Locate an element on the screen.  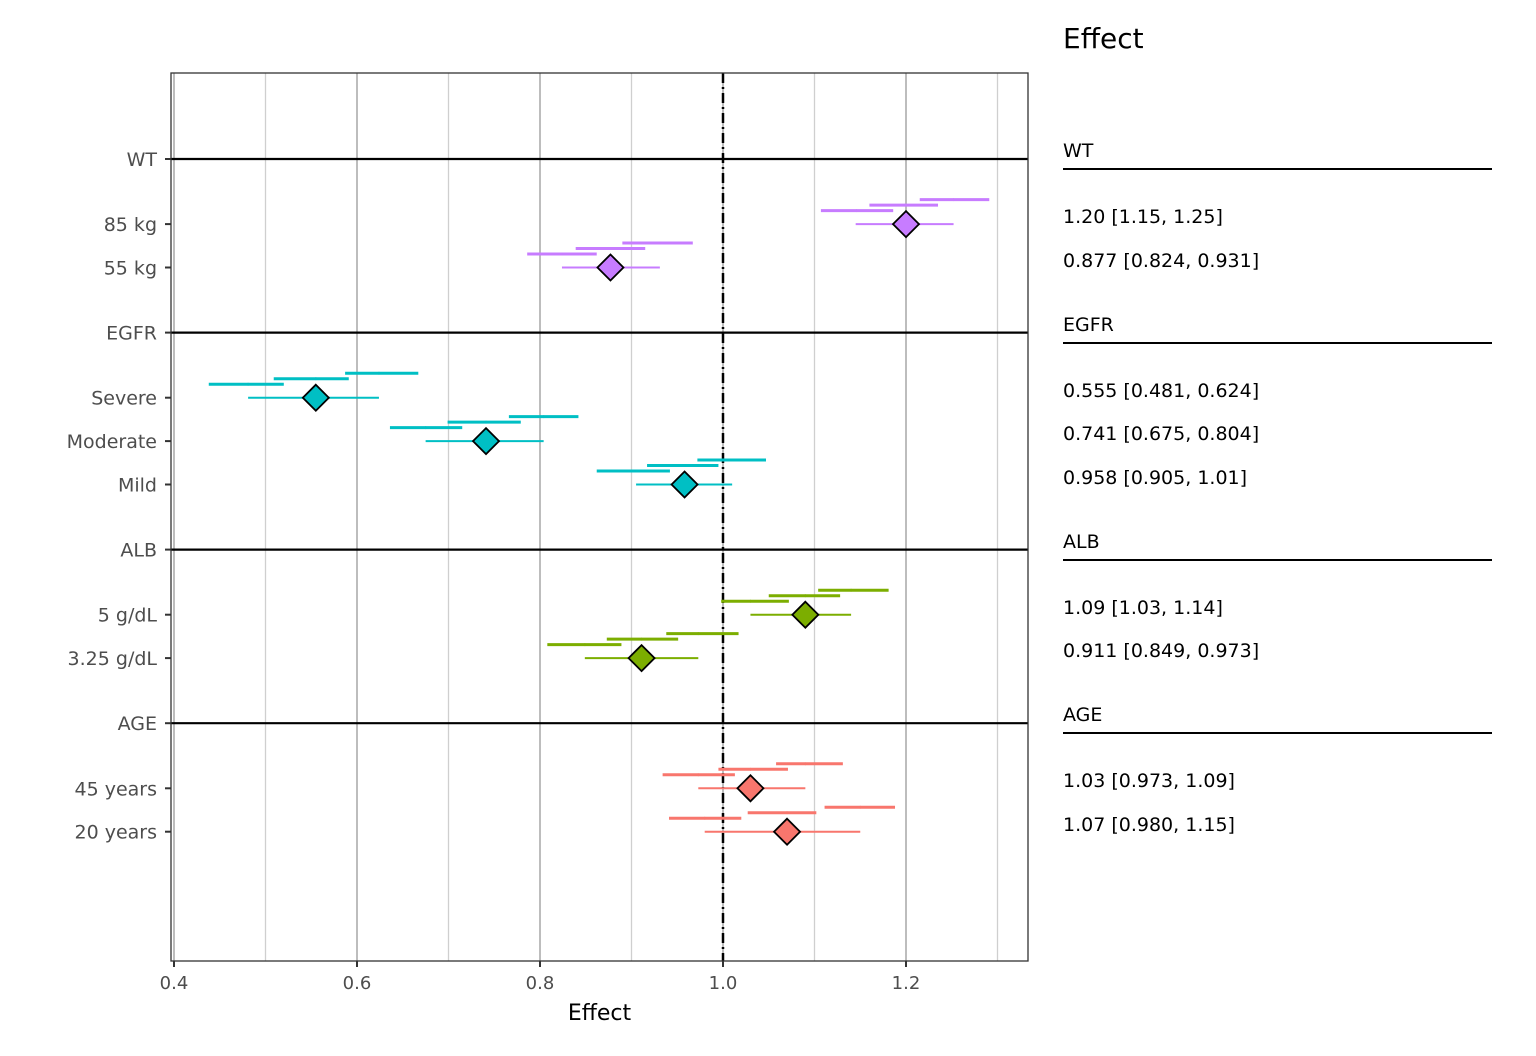
x-tick-label: 1.0 is located at coordinates (723, 983).